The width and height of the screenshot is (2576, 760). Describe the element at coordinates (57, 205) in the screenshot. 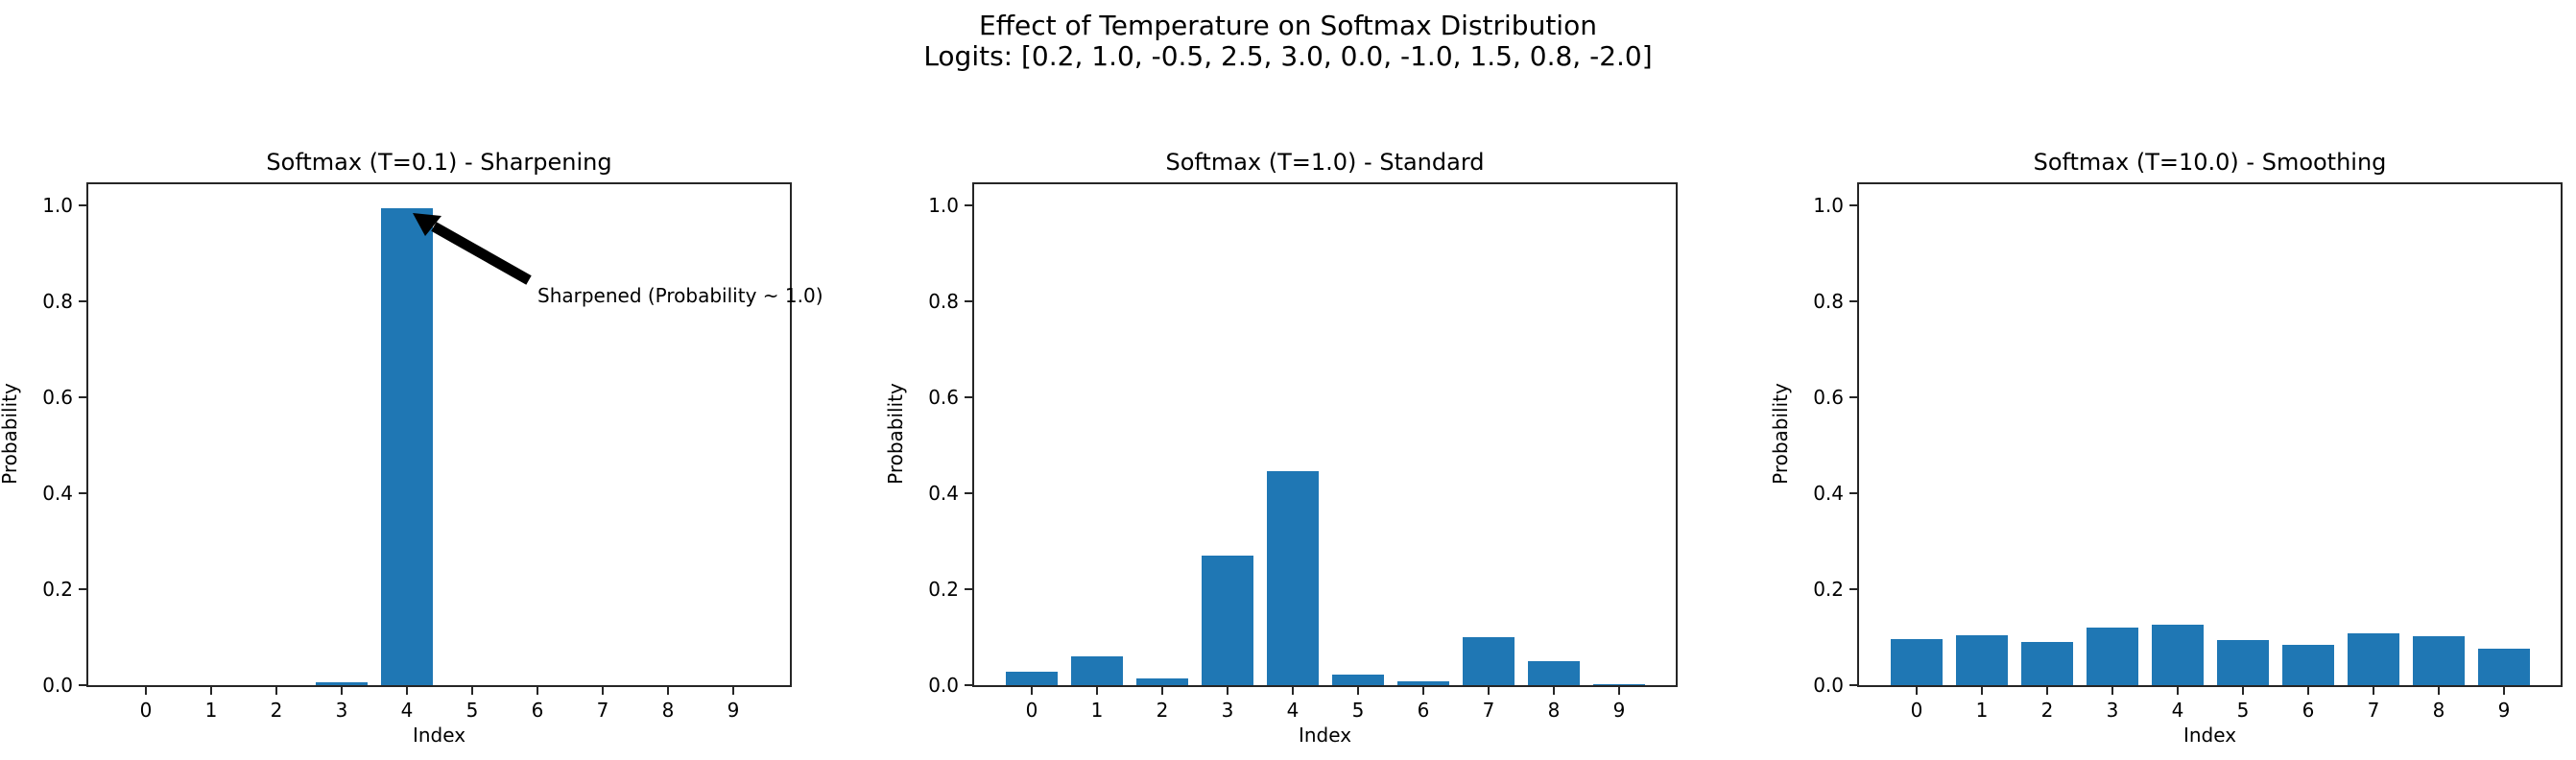

I see `y-tick-label: 1.0` at that location.